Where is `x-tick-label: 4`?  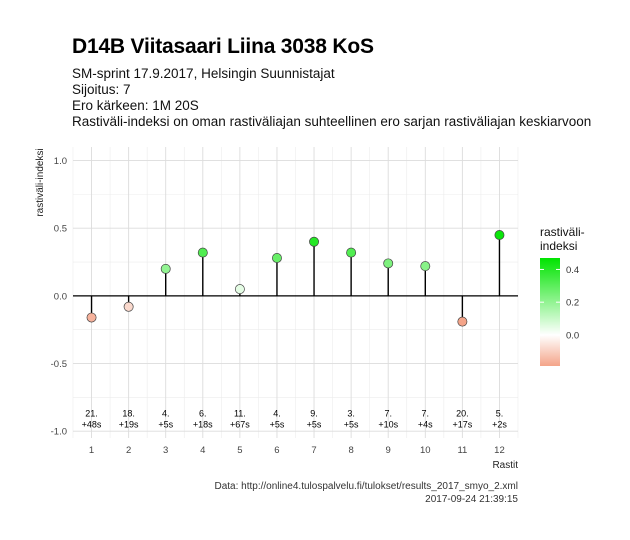
x-tick-label: 4 is located at coordinates (202, 450).